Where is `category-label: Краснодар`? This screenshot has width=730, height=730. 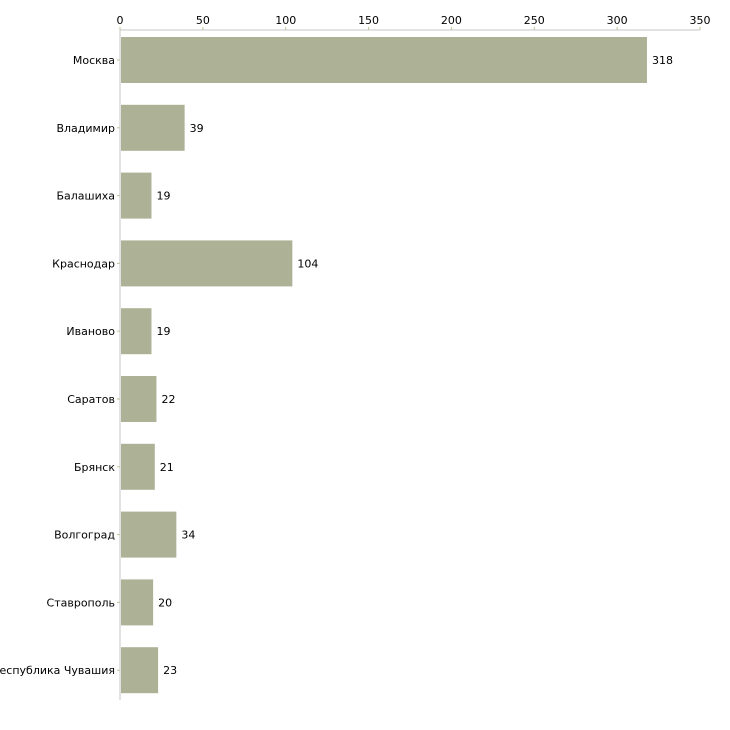 category-label: Краснодар is located at coordinates (83, 263).